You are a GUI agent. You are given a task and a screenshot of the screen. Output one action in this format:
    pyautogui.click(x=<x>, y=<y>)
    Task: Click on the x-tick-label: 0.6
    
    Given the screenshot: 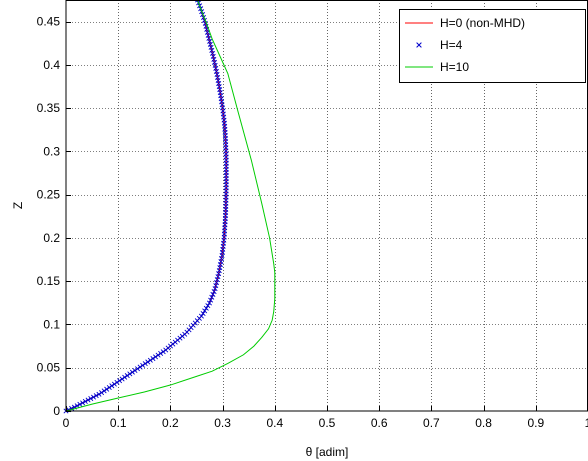 What is the action you would take?
    pyautogui.click(x=379, y=423)
    